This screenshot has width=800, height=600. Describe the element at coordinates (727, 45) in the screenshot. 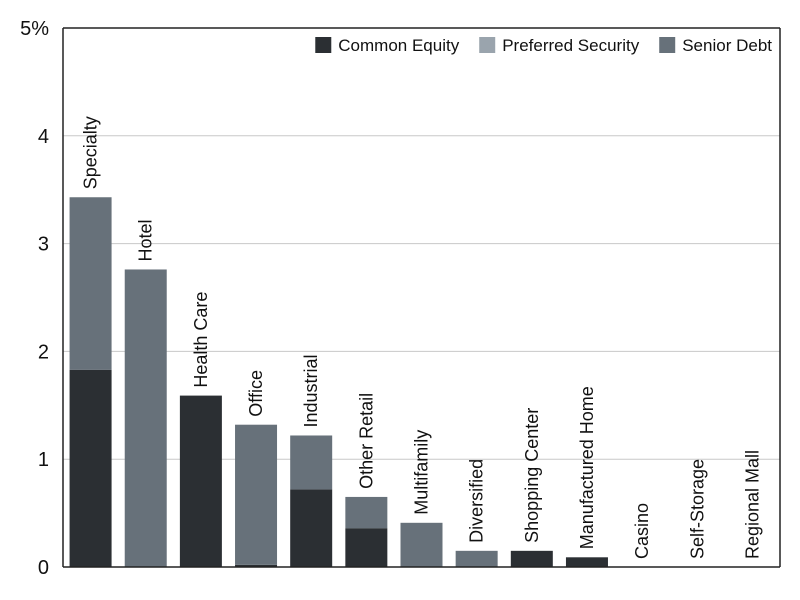

I see `legend-label: Senior Debt` at that location.